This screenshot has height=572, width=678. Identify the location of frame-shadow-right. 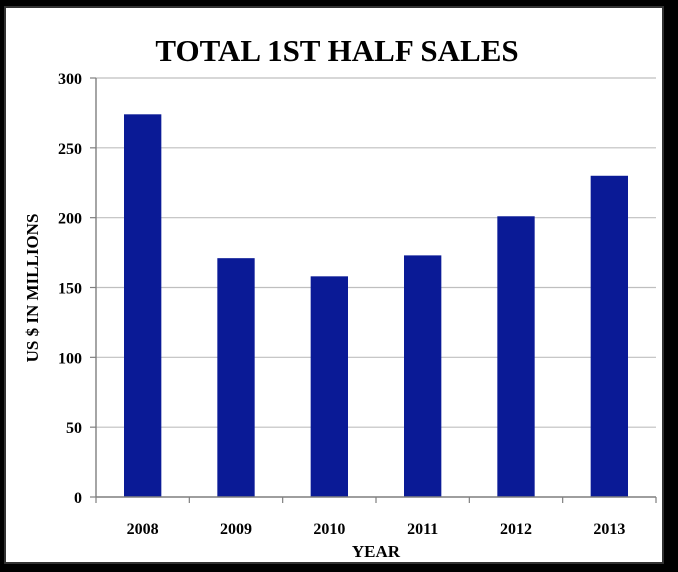
(671, 297).